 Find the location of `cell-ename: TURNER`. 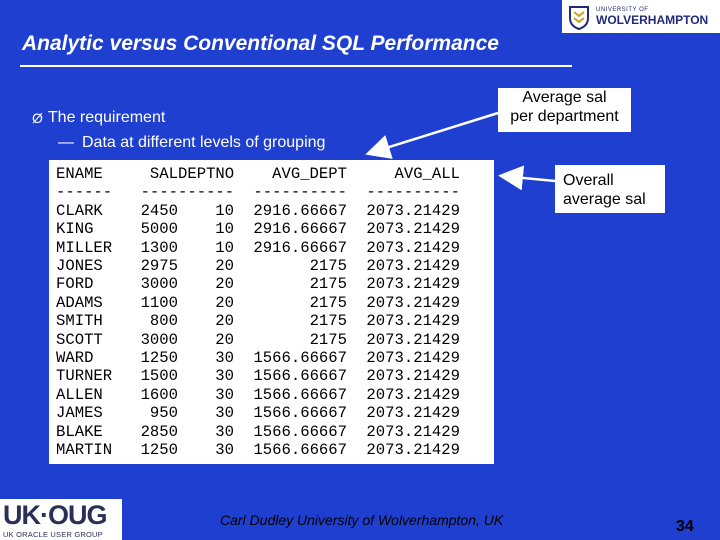

cell-ename: TURNER is located at coordinates (84, 376).